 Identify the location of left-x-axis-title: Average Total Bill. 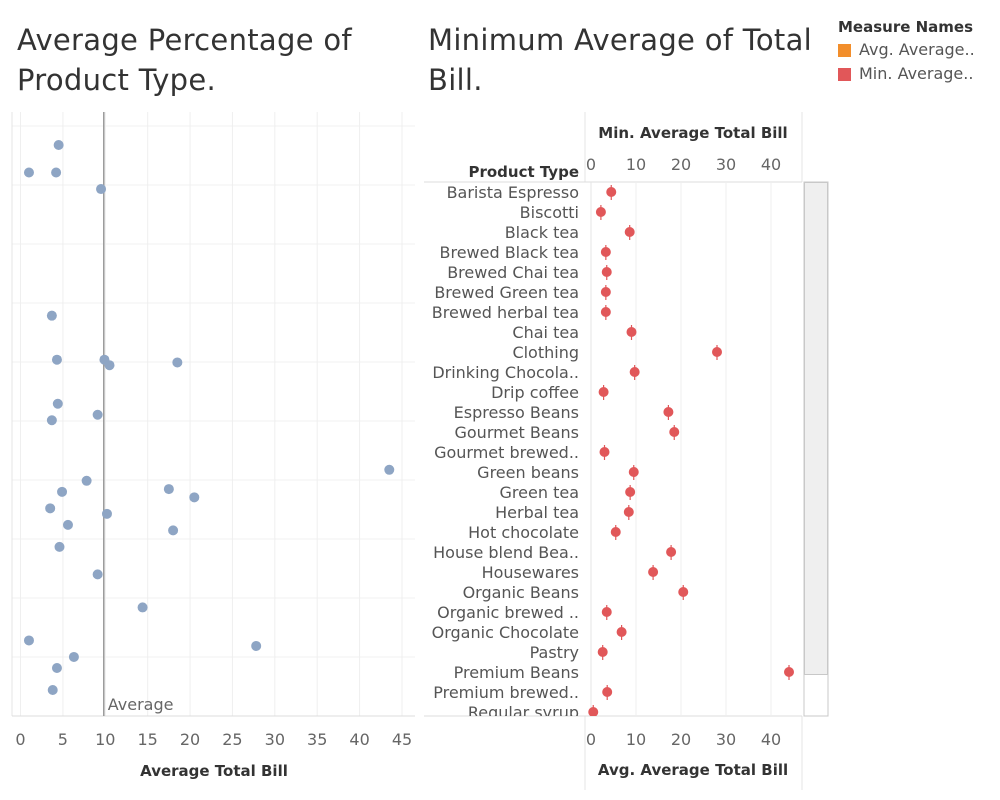
(214, 771).